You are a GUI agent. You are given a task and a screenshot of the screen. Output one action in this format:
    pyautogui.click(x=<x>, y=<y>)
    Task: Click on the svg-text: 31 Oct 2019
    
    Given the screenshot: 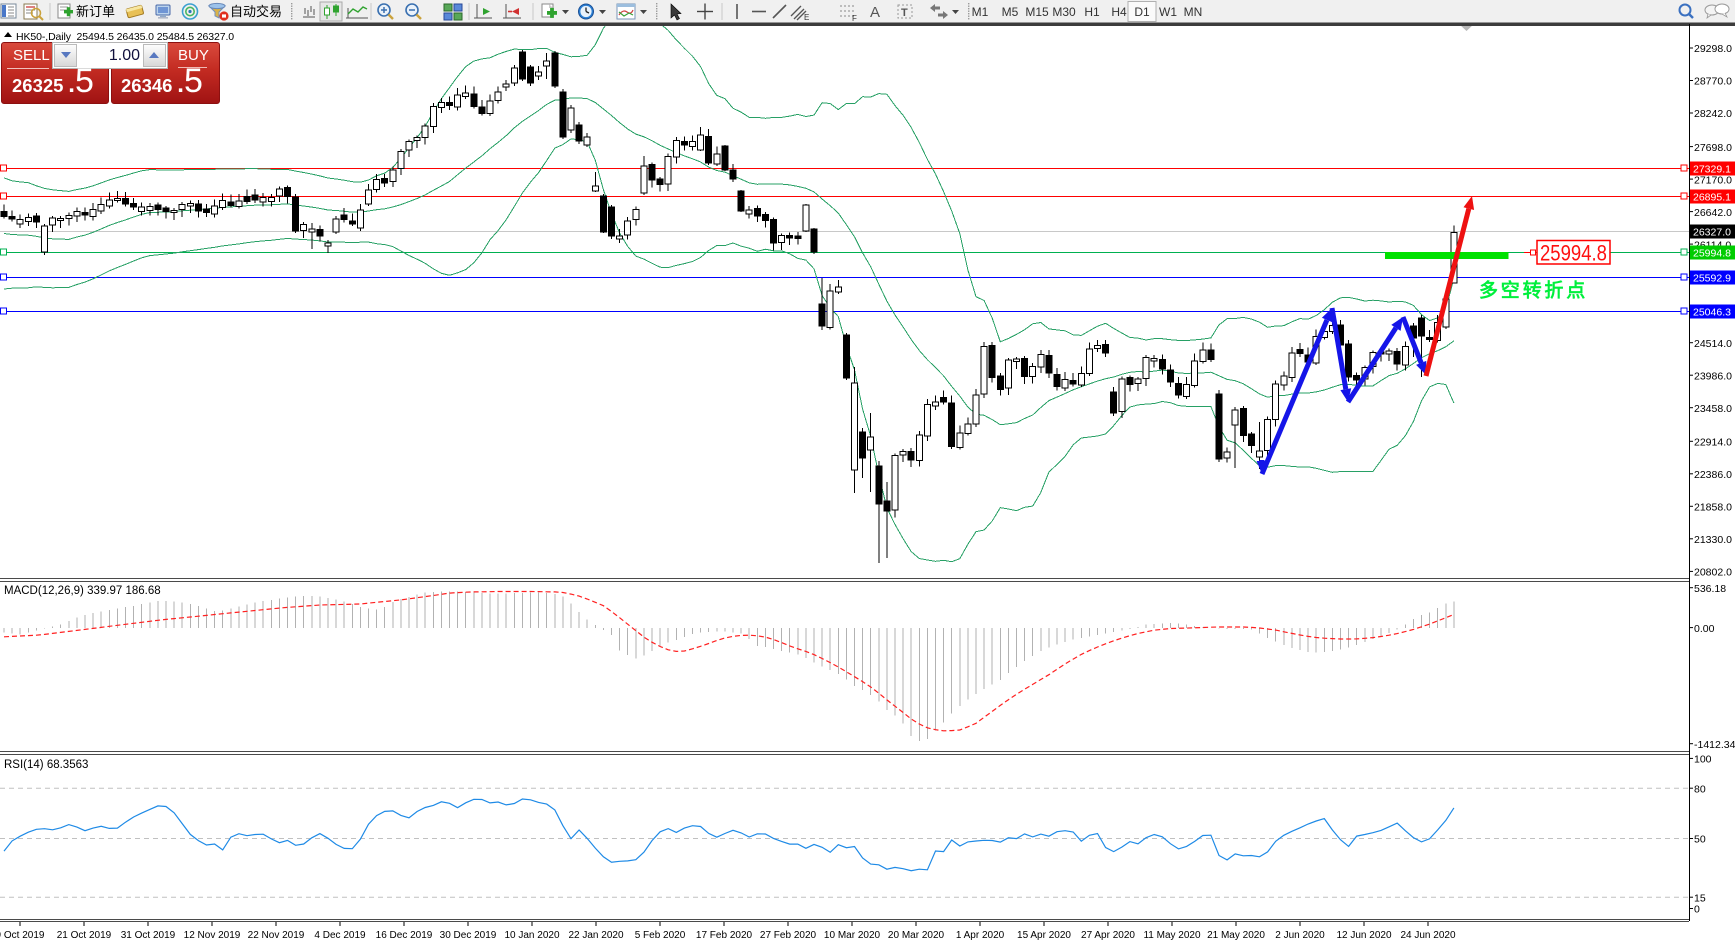 What is the action you would take?
    pyautogui.click(x=148, y=935)
    